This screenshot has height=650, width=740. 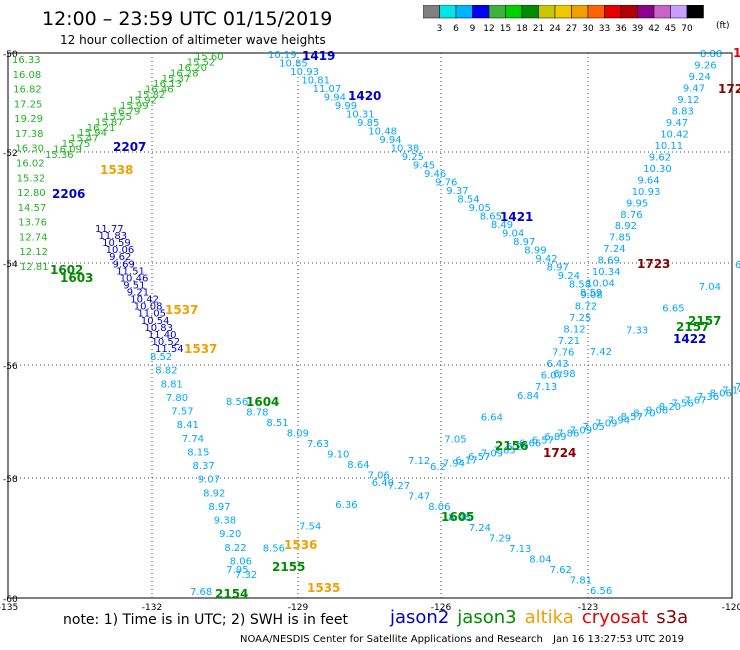 What do you see at coordinates (161, 357) in the screenshot?
I see `swh-value: 8.52` at bounding box center [161, 357].